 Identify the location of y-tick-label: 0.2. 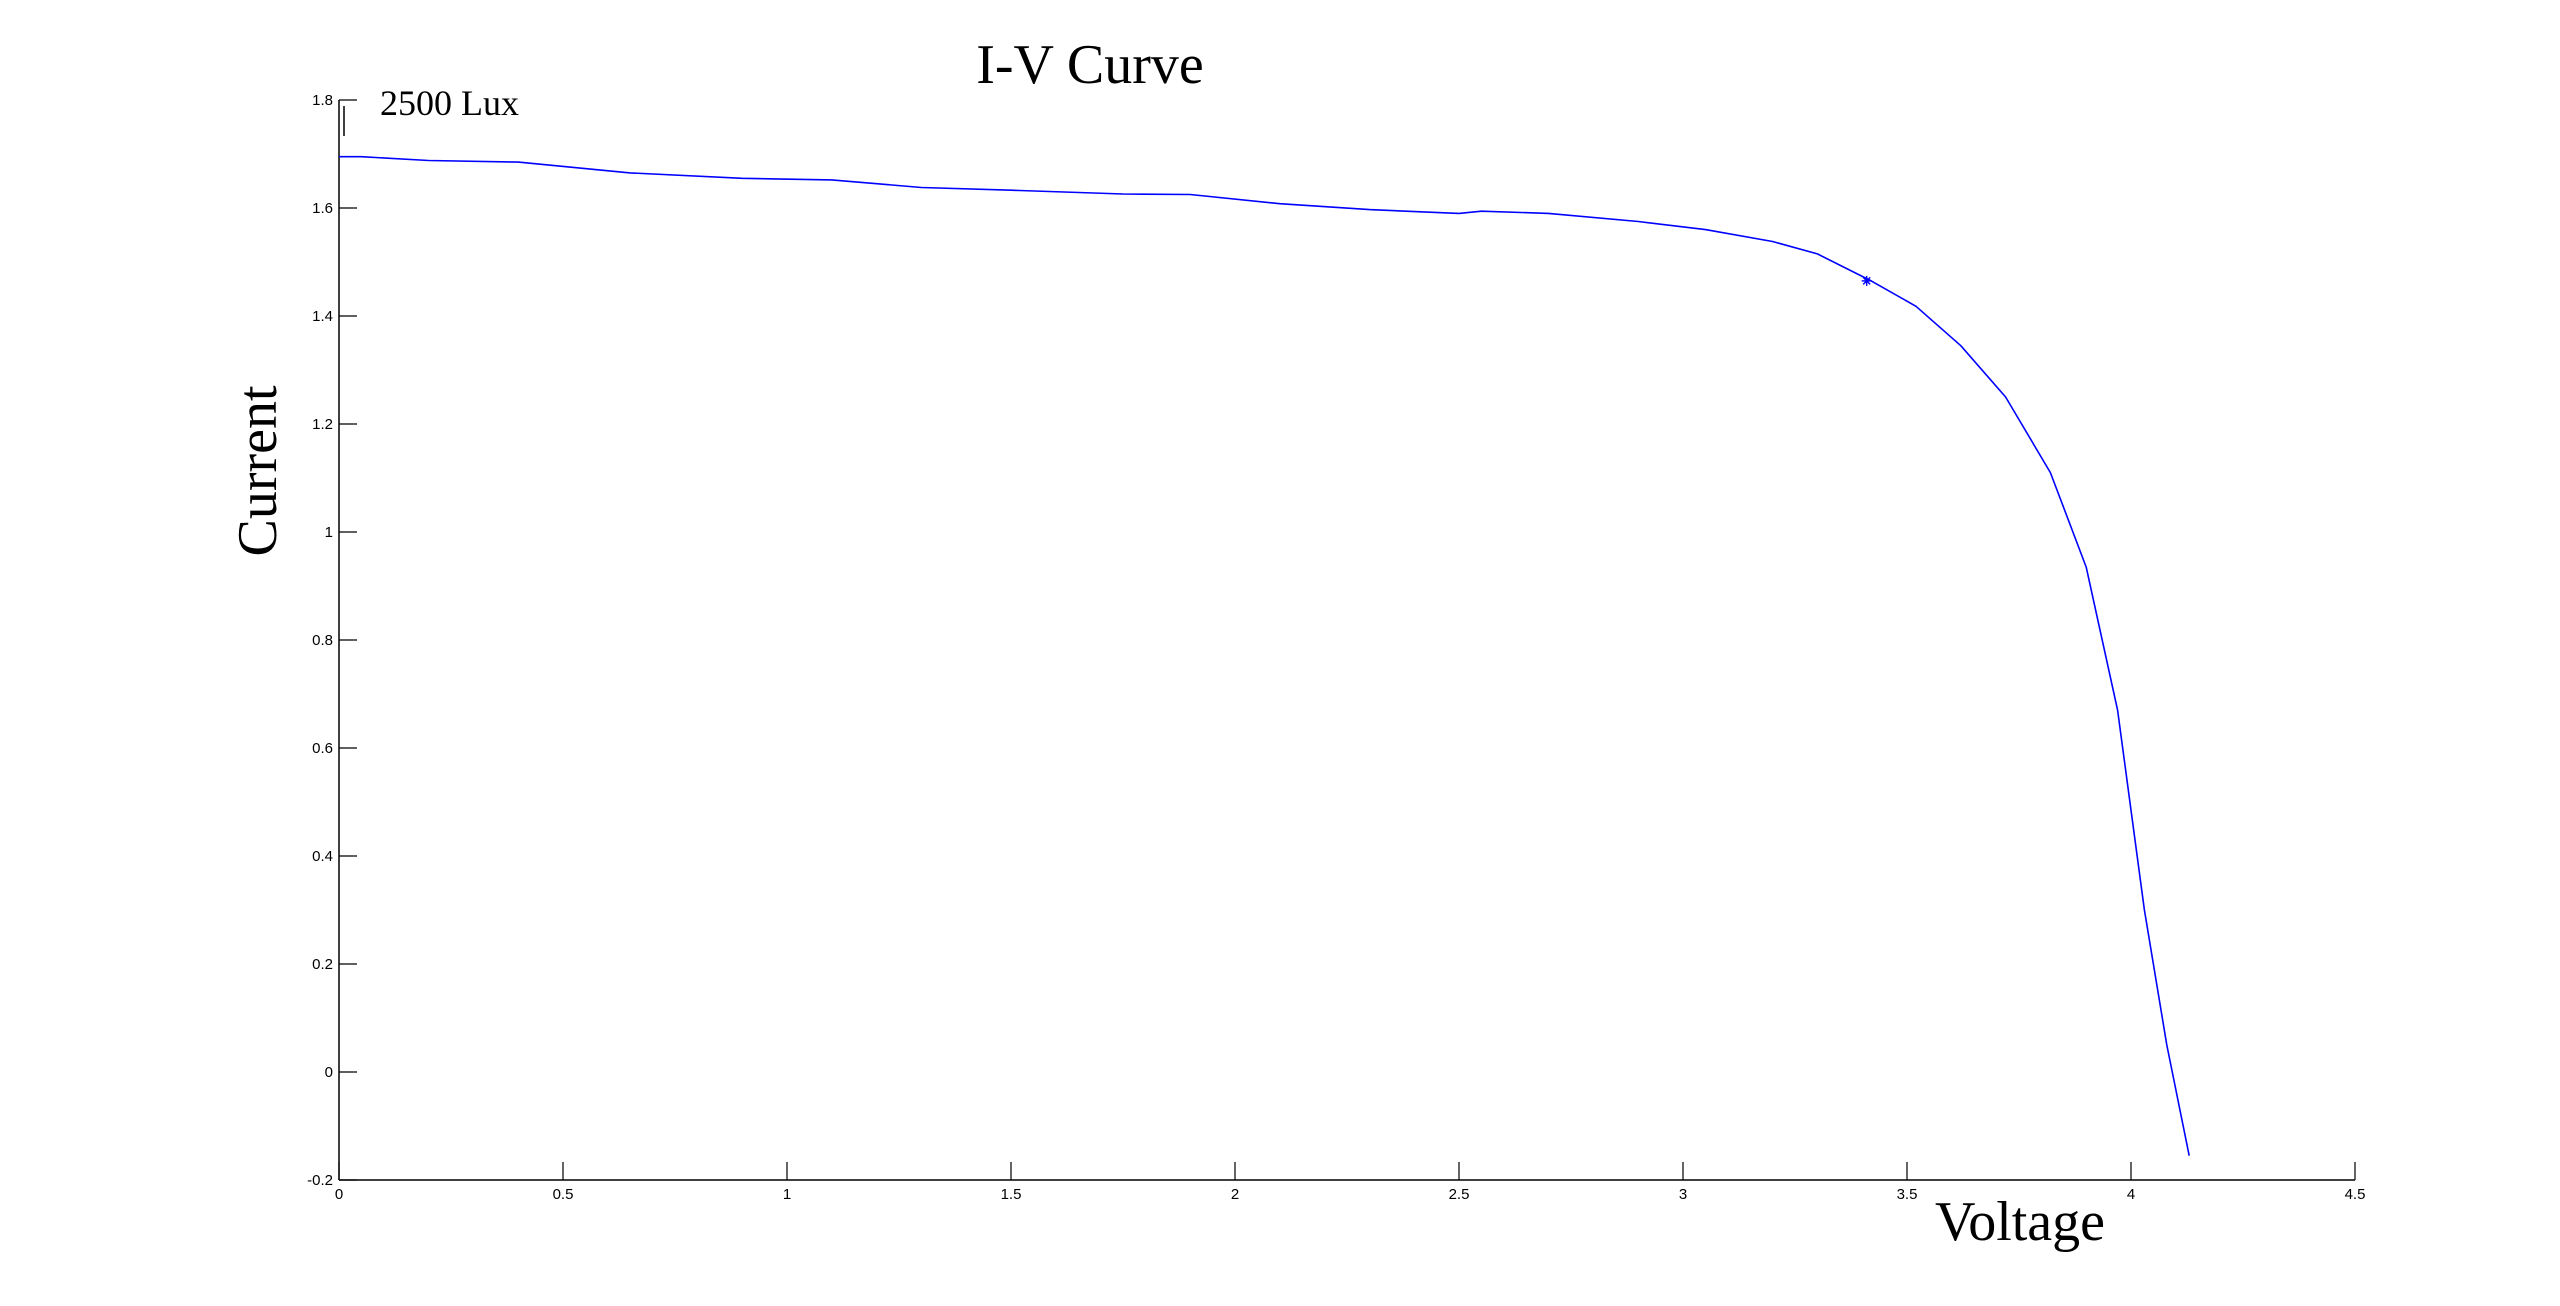
(322, 964).